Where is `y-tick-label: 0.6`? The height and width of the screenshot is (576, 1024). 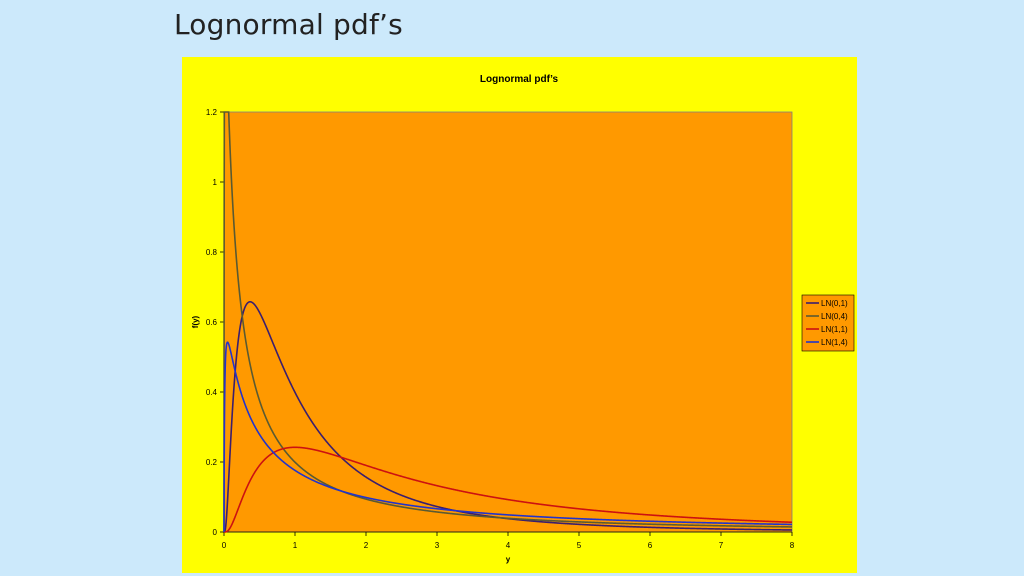
y-tick-label: 0.6 is located at coordinates (212, 322).